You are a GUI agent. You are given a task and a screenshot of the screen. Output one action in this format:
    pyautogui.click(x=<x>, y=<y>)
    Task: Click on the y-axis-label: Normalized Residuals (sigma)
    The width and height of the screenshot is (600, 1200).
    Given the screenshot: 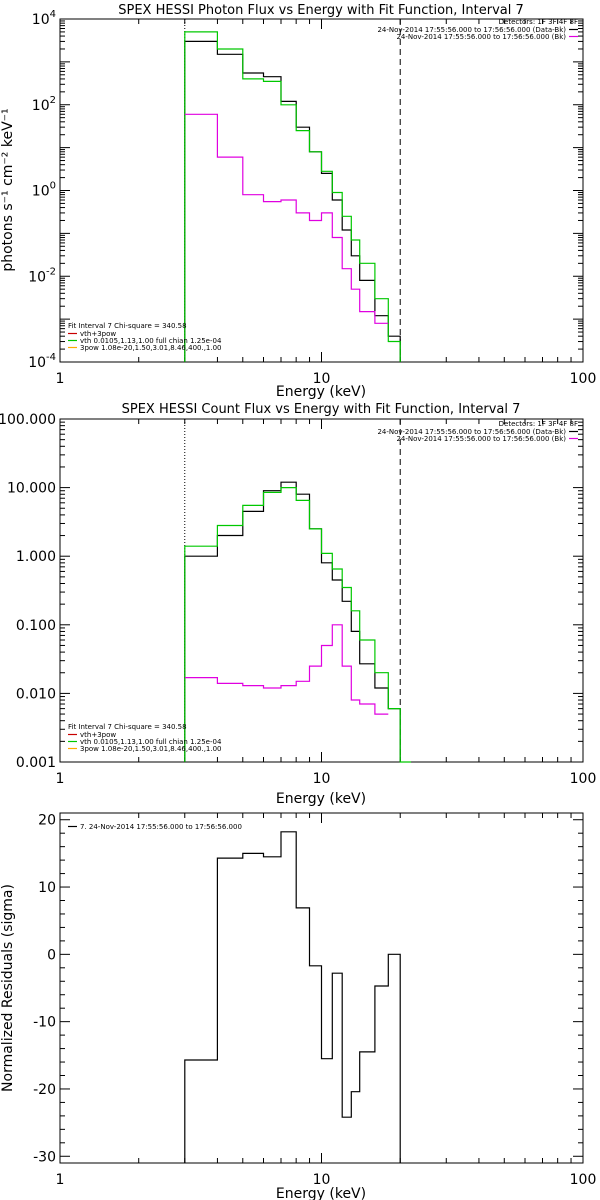 What is the action you would take?
    pyautogui.click(x=8, y=988)
    